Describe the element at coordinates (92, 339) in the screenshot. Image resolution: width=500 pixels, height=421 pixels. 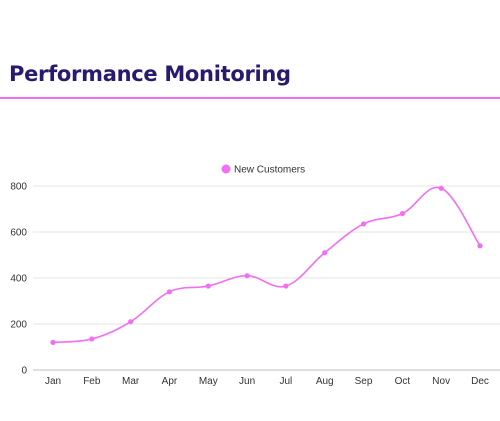
I see `data-point-feb` at that location.